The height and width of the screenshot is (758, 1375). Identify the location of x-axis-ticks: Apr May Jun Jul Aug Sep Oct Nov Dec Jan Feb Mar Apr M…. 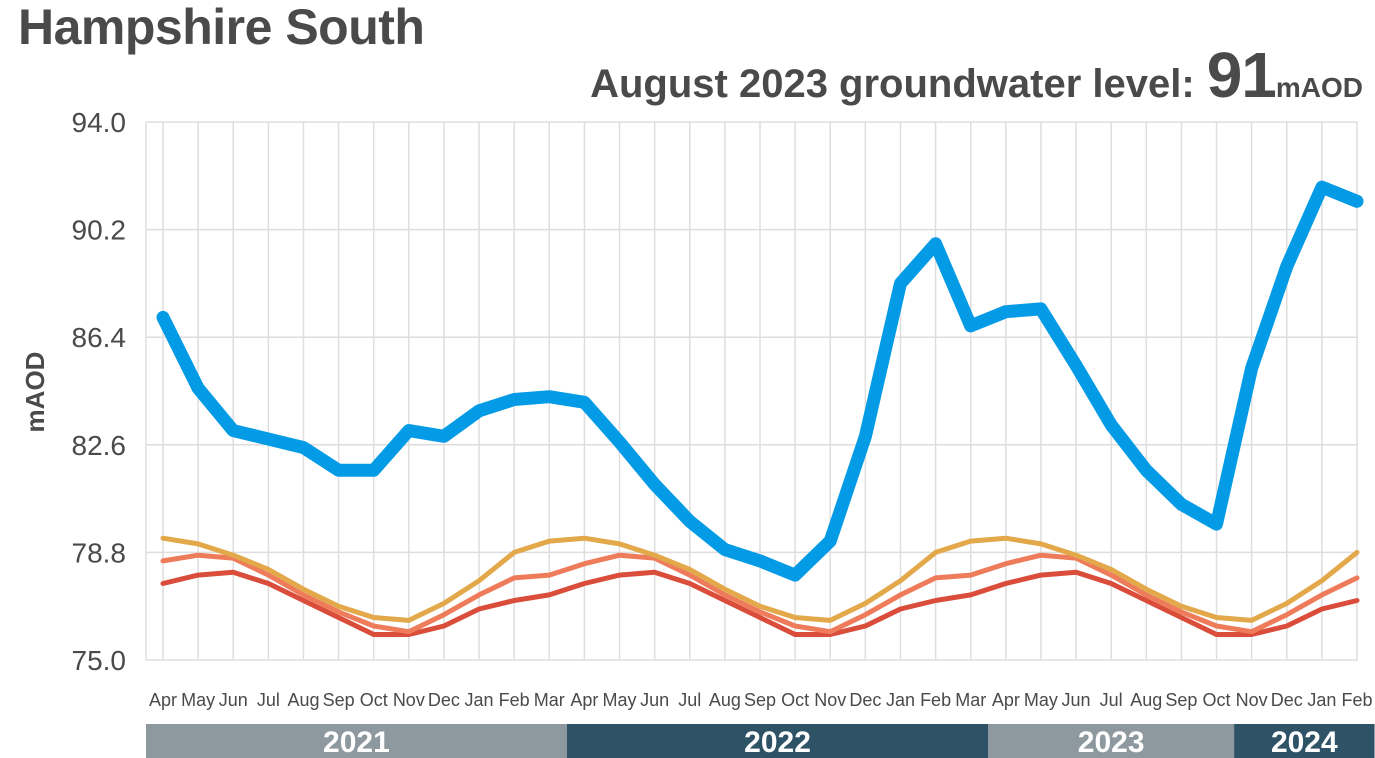
(761, 700).